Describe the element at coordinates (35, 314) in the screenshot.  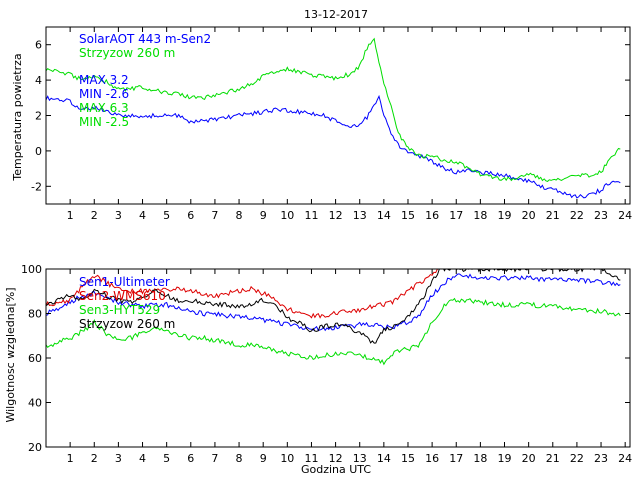
I see `y-tick-label: 80` at that location.